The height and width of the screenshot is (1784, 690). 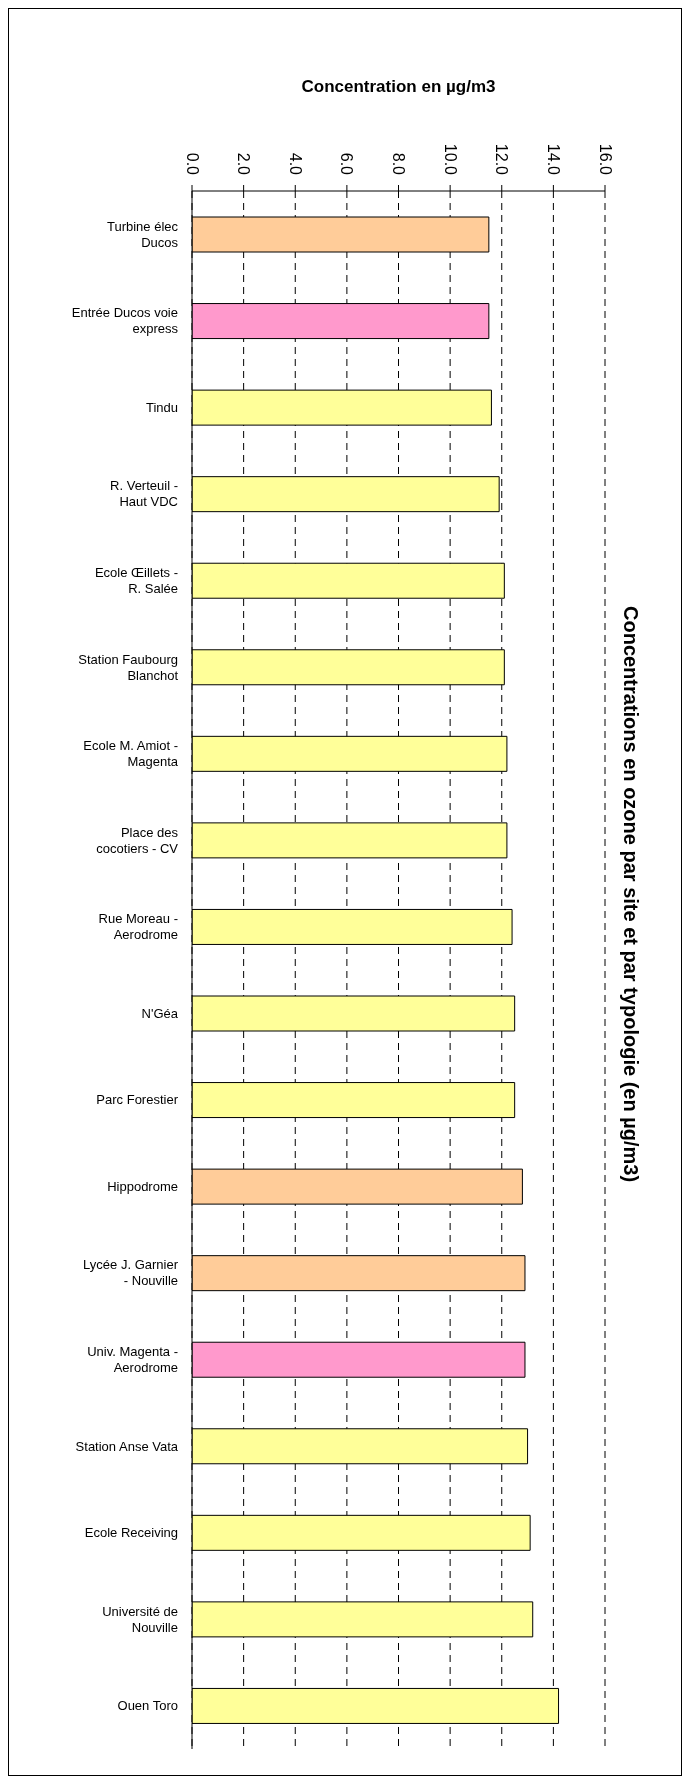 What do you see at coordinates (630, 894) in the screenshot?
I see `text: Concentrations en ozone par site et par typologie (en µg/m3)` at bounding box center [630, 894].